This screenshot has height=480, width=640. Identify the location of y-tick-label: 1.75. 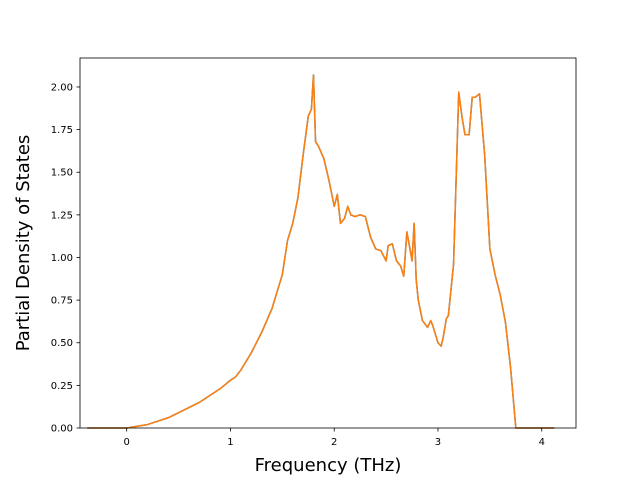
(62, 130).